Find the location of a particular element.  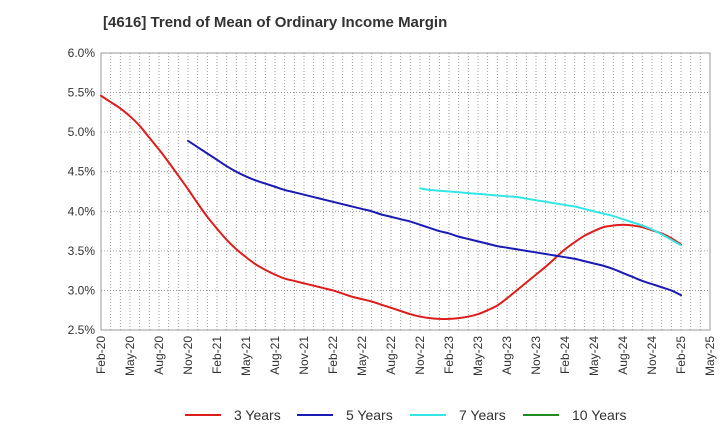

x-tick-label: Feb-24 is located at coordinates (565, 355).